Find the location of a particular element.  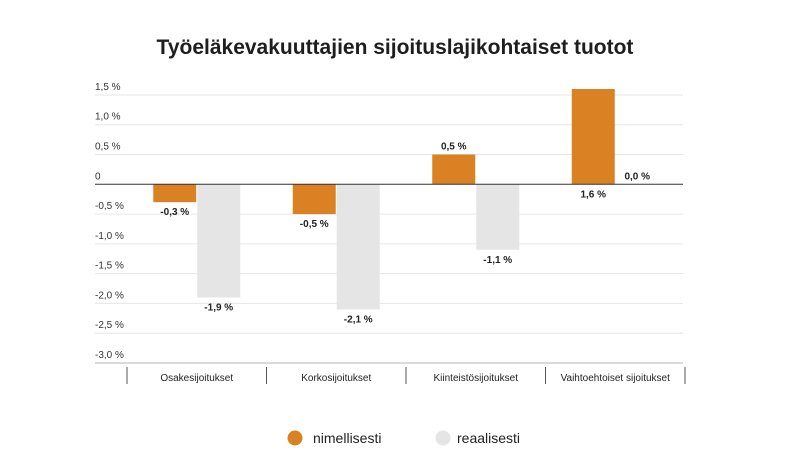

data-label: -1,1 % is located at coordinates (497, 260).